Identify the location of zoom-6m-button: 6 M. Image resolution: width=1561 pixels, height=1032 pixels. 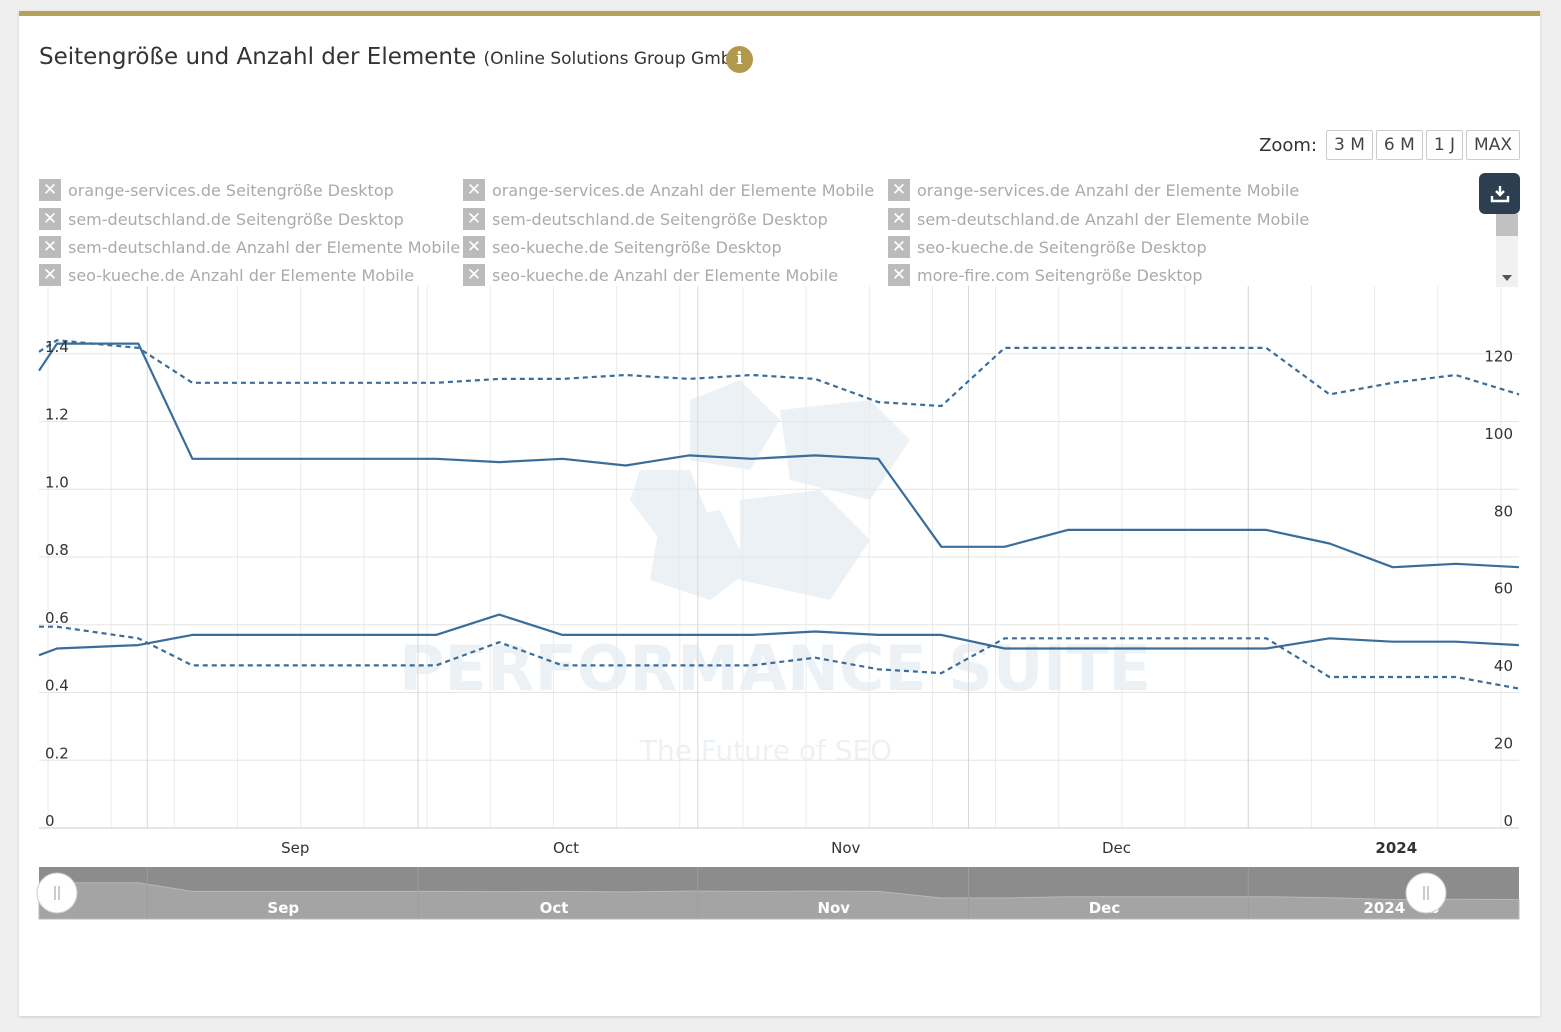
(1399, 145).